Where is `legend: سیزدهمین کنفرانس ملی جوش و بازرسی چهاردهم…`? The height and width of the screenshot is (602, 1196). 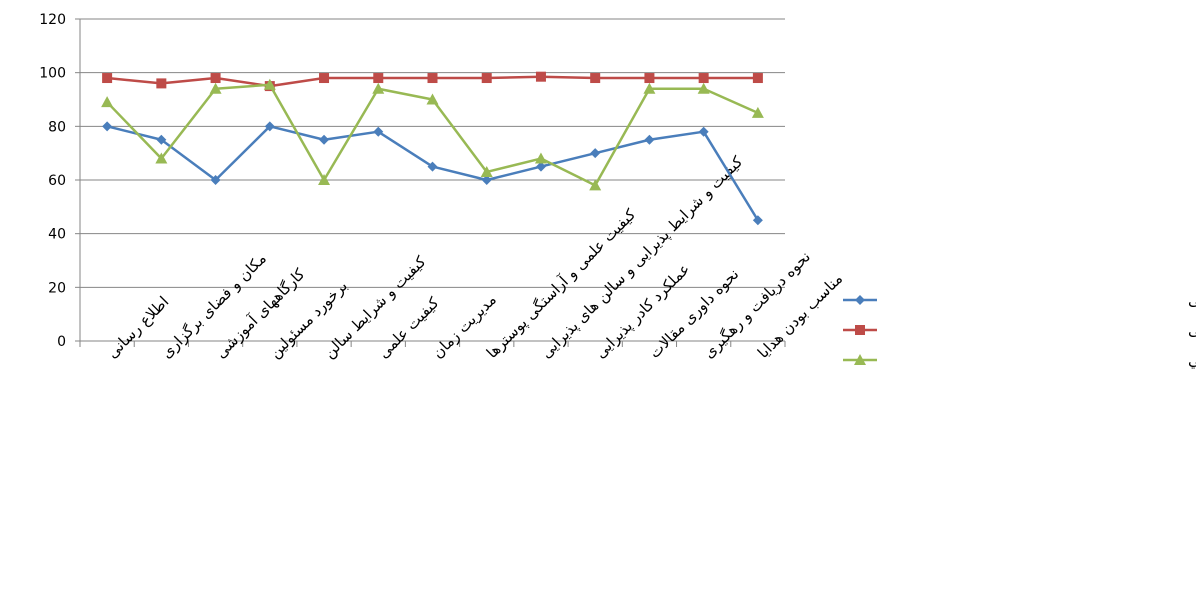
legend: سیزدهمین کنفرانس ملی جوش و بازرسی چهاردهم… is located at coordinates (1019, 330).